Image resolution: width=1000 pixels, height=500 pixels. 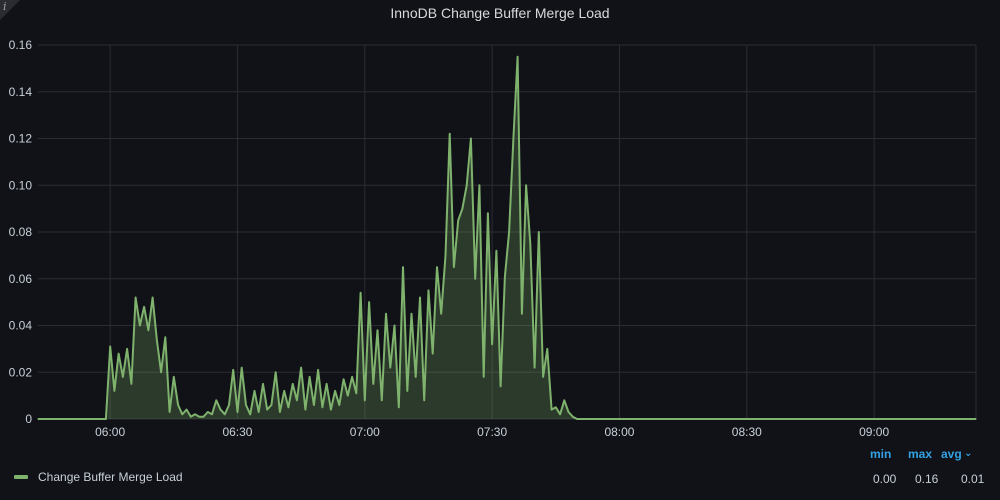 I want to click on x-tick-label: 09:00, so click(x=874, y=432).